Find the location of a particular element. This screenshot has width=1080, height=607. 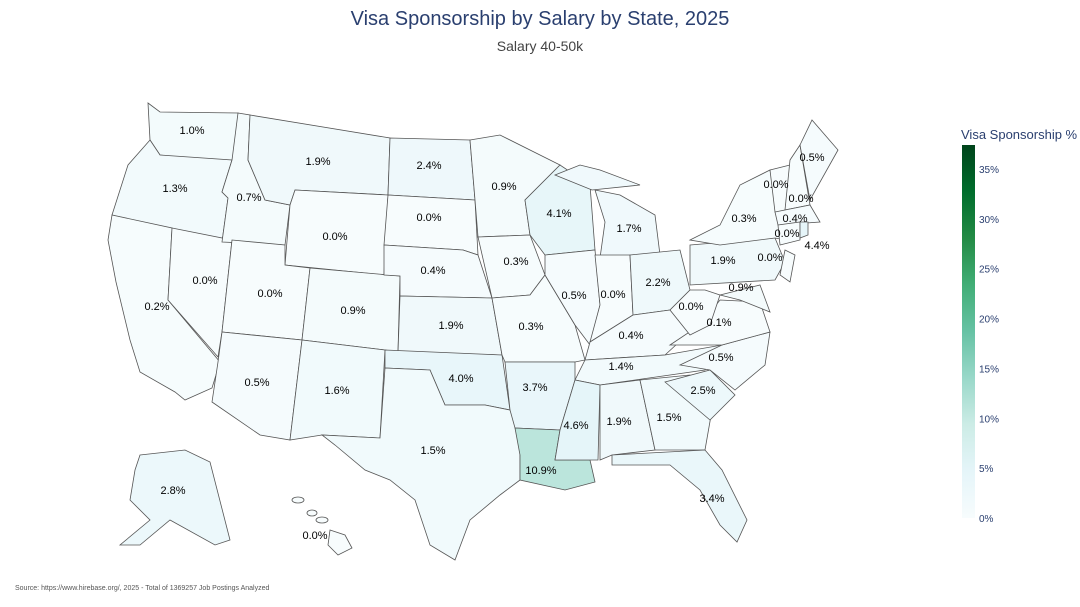

state-label-pa: 1.9% is located at coordinates (722, 261).